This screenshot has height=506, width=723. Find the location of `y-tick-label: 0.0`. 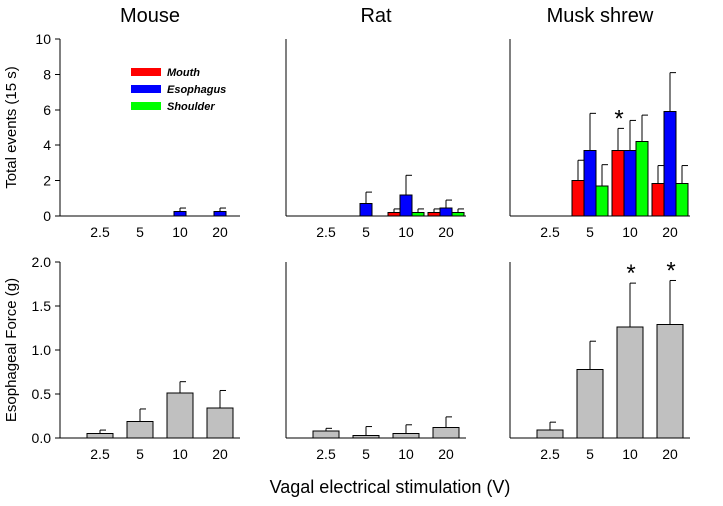

y-tick-label: 0.0 is located at coordinates (42, 438).